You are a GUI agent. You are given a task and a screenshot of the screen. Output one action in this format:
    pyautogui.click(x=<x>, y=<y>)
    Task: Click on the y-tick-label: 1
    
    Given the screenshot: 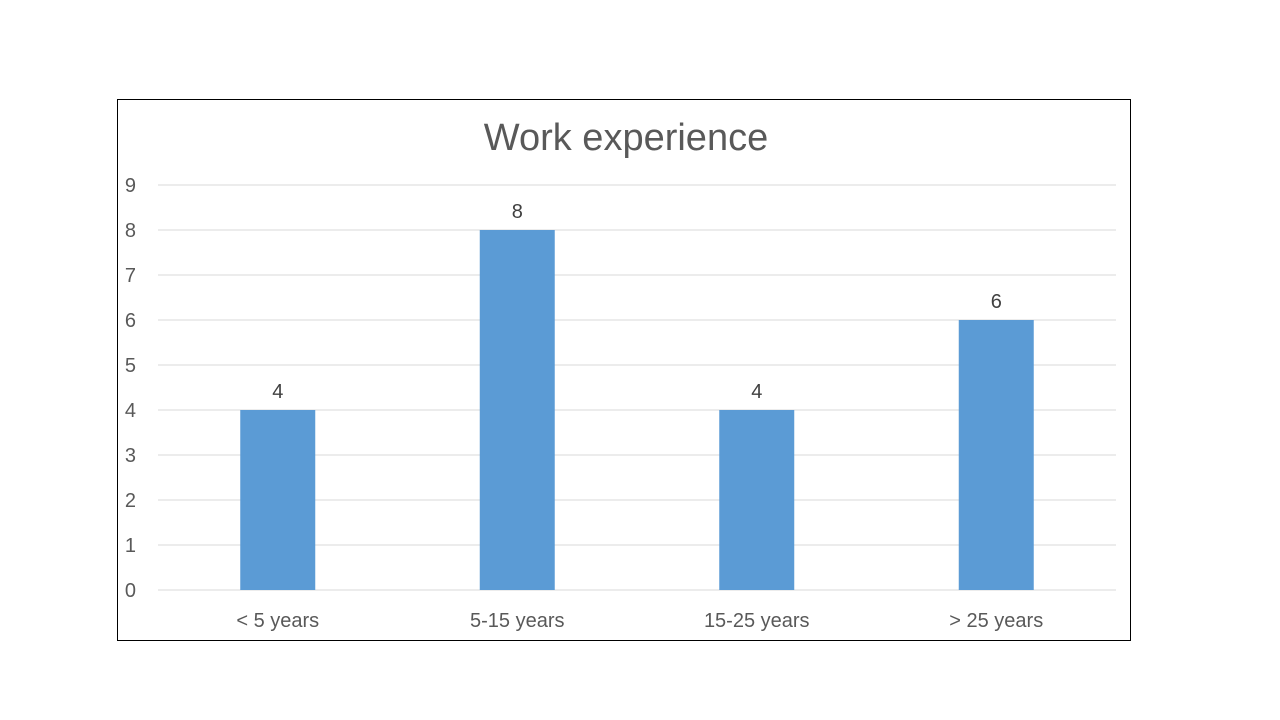 What is the action you would take?
    pyautogui.click(x=130, y=546)
    